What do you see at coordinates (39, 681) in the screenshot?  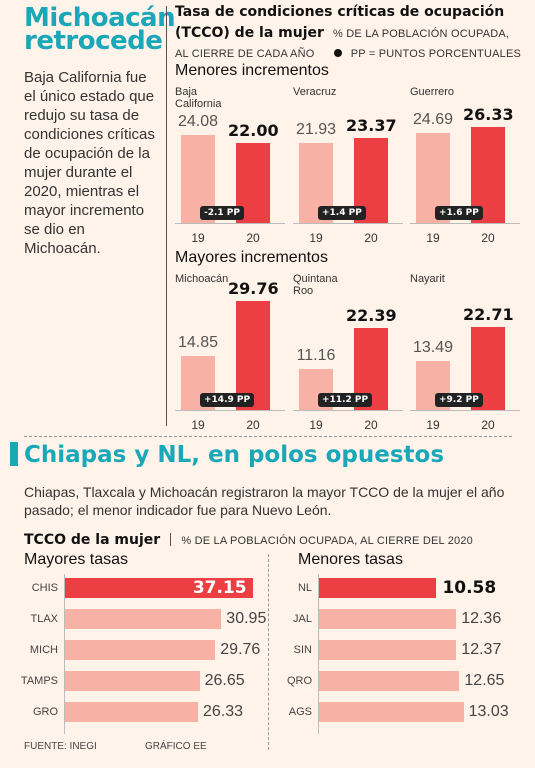 I see `row-label: TAMPS` at bounding box center [39, 681].